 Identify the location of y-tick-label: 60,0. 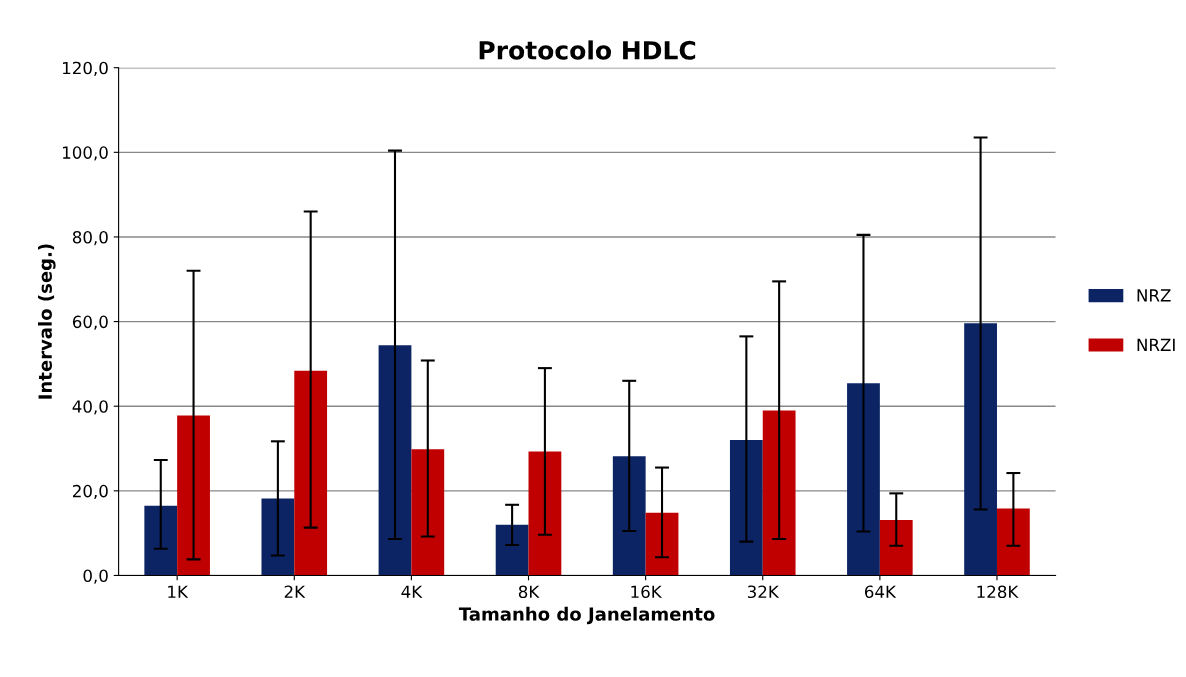
(90, 322).